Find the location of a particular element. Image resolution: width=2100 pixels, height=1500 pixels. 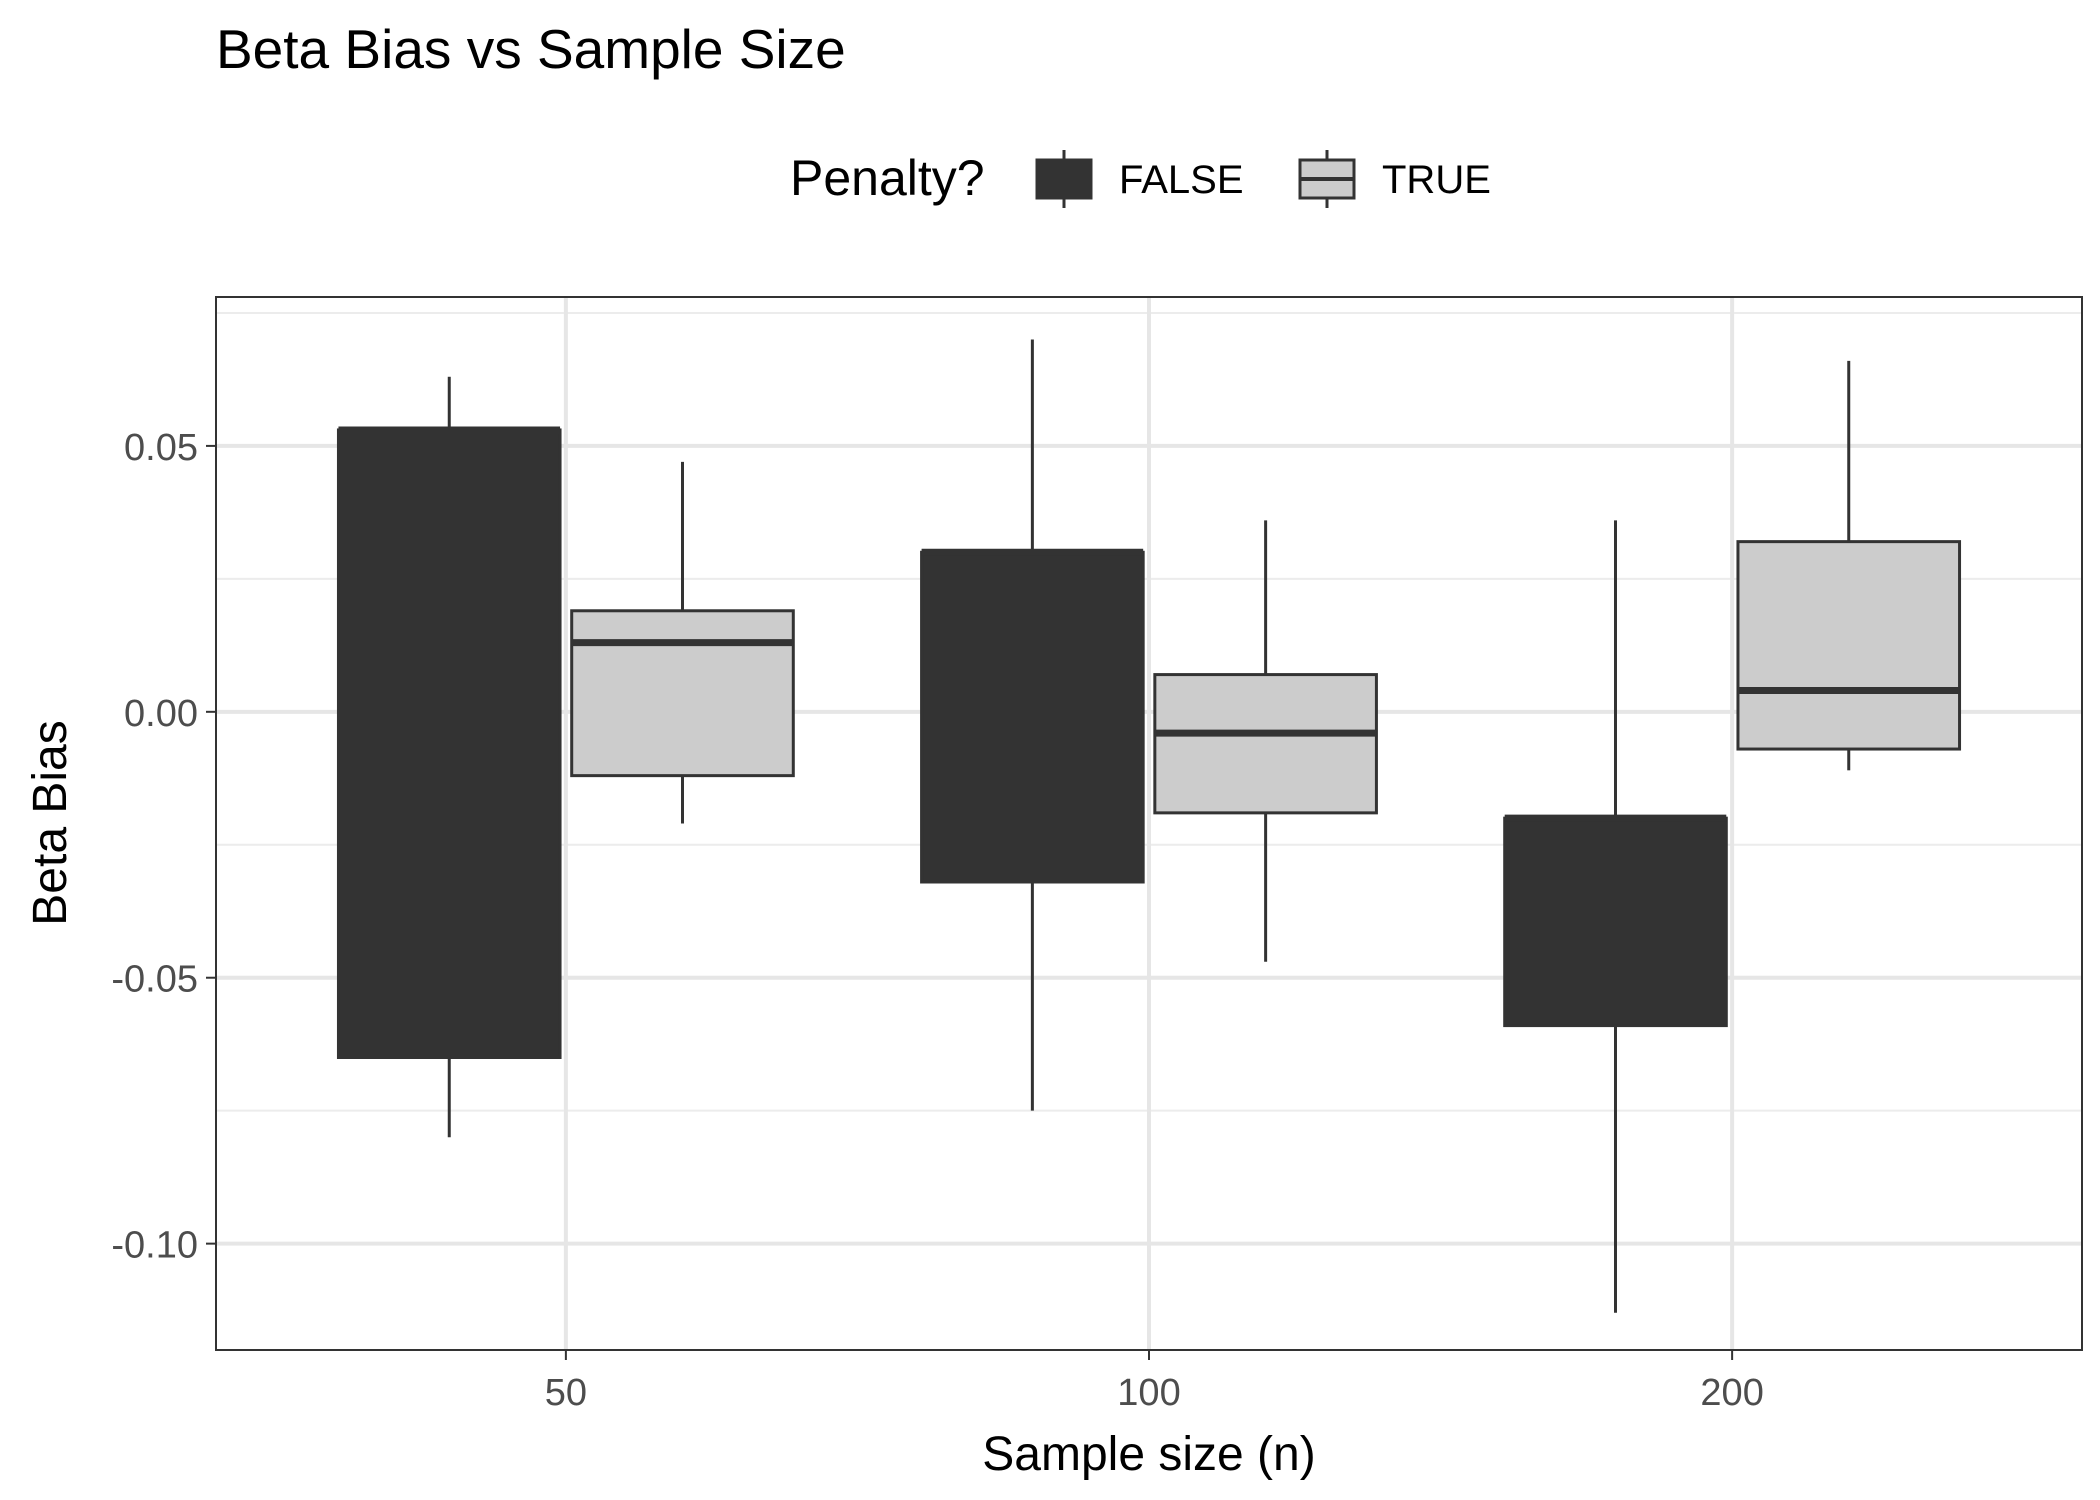

chart-title: Beta Bias vs Sample Size is located at coordinates (531, 49).